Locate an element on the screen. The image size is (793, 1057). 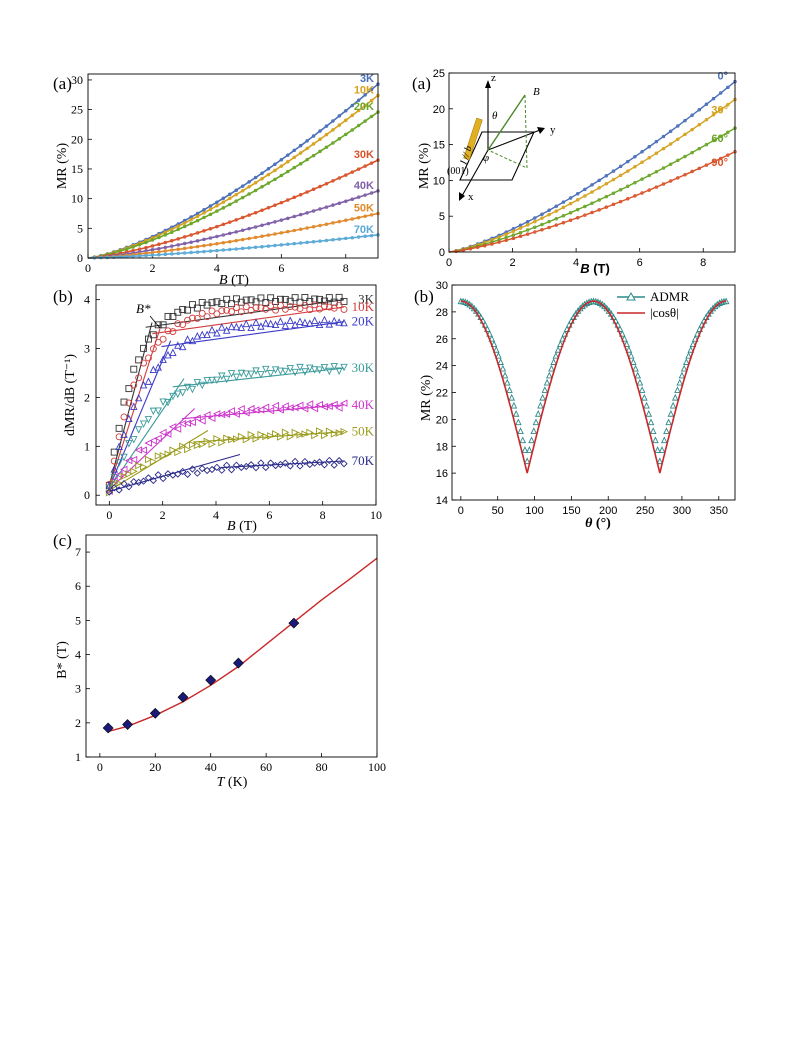
y-axis-label: MR (%) is located at coordinates (426, 398).